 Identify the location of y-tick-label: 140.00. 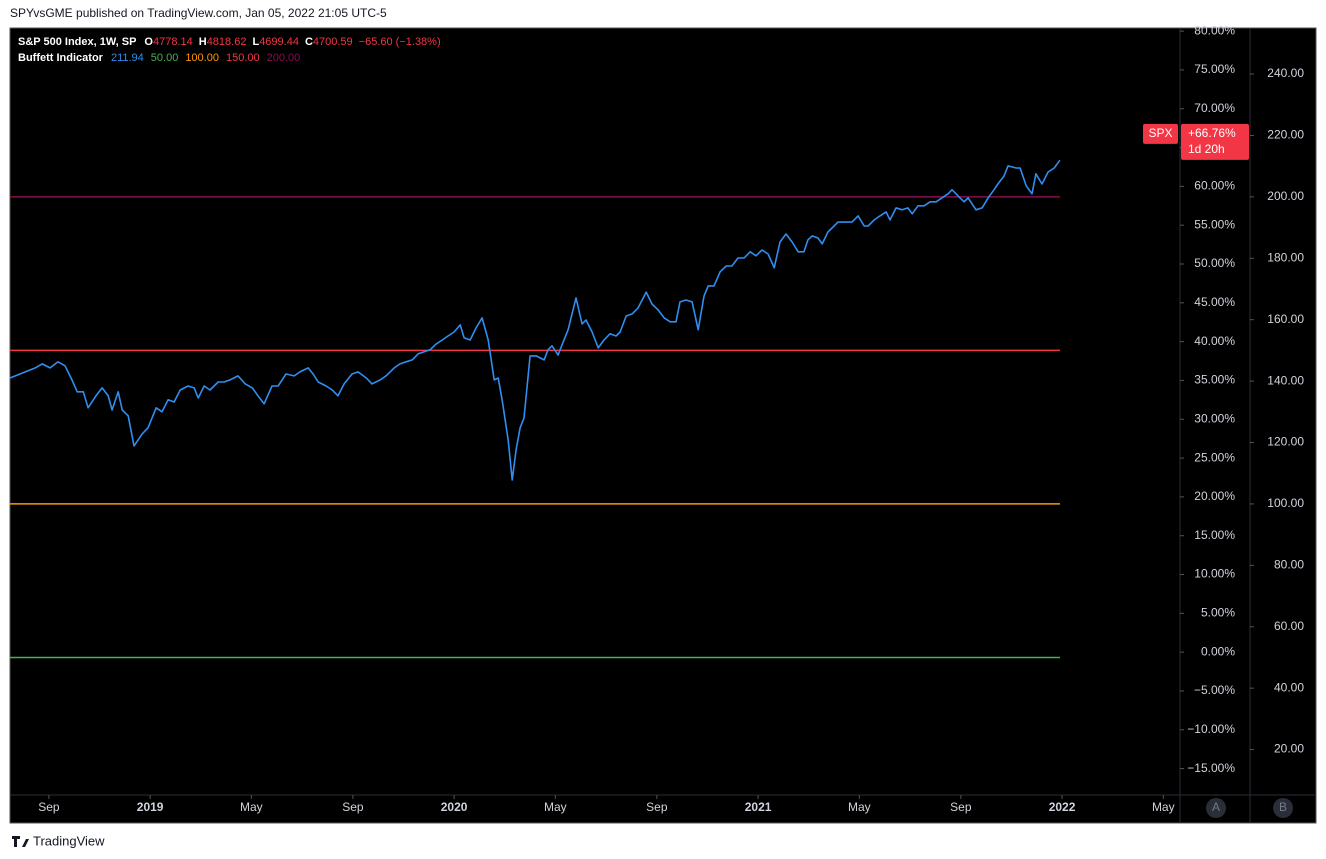
(1285, 380).